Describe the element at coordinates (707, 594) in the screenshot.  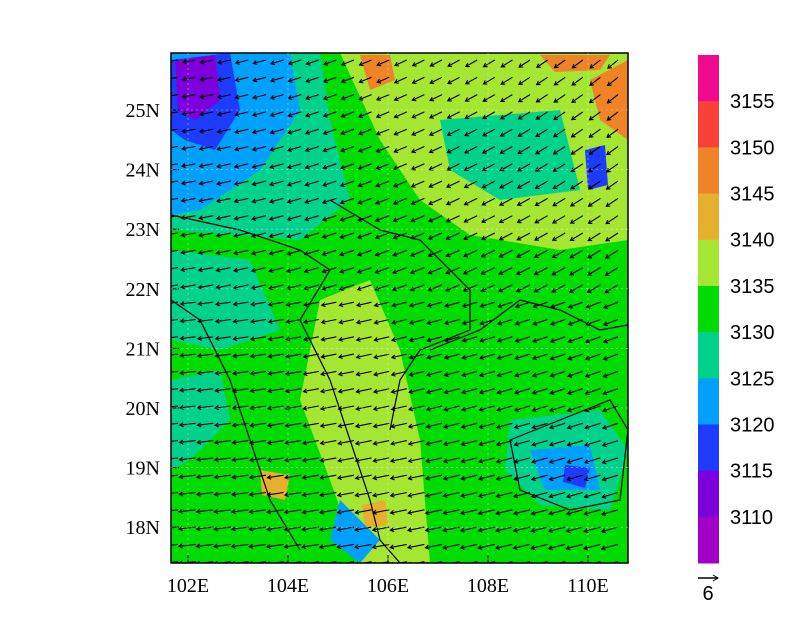
I see `reference-label: 6` at that location.